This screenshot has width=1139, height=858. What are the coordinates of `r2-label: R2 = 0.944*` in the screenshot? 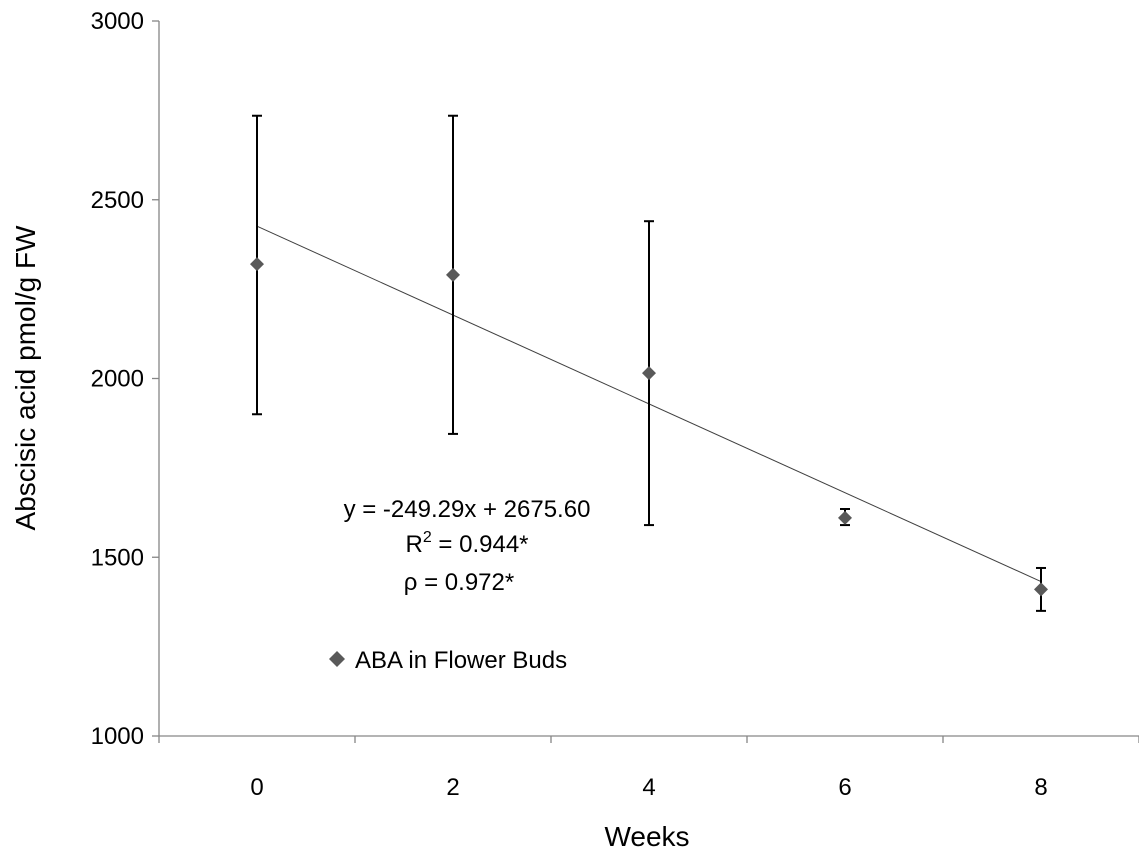 It's located at (467, 543).